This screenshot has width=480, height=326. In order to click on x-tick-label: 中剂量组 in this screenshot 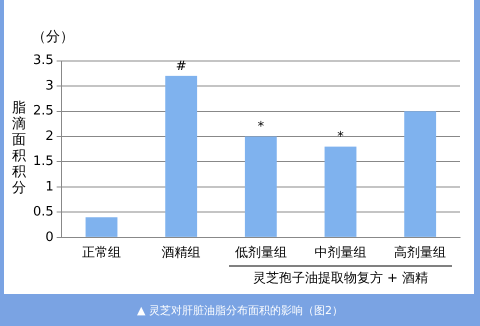, I will do `click(340, 252)`.